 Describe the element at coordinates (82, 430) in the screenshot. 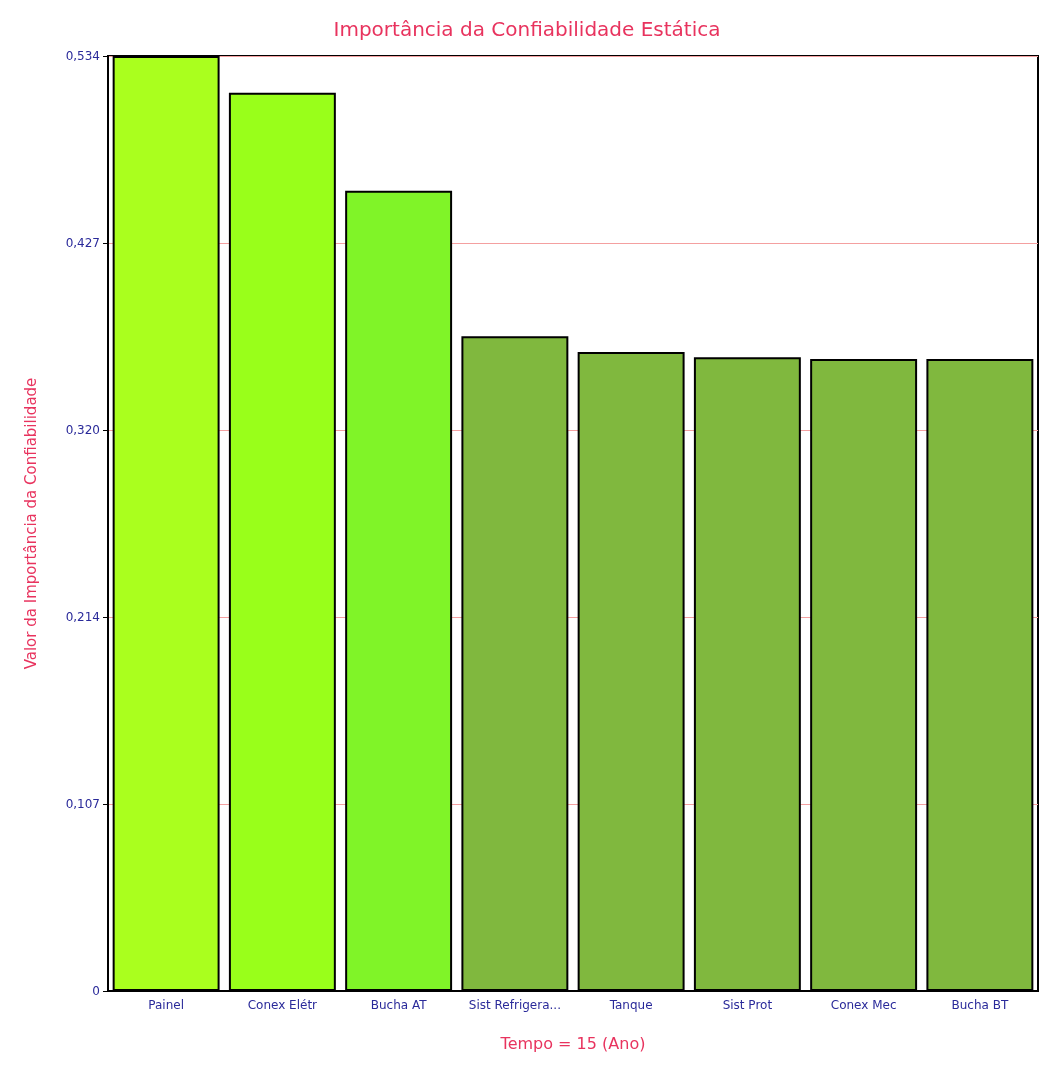

I see `y-tick-label: 0,320` at that location.